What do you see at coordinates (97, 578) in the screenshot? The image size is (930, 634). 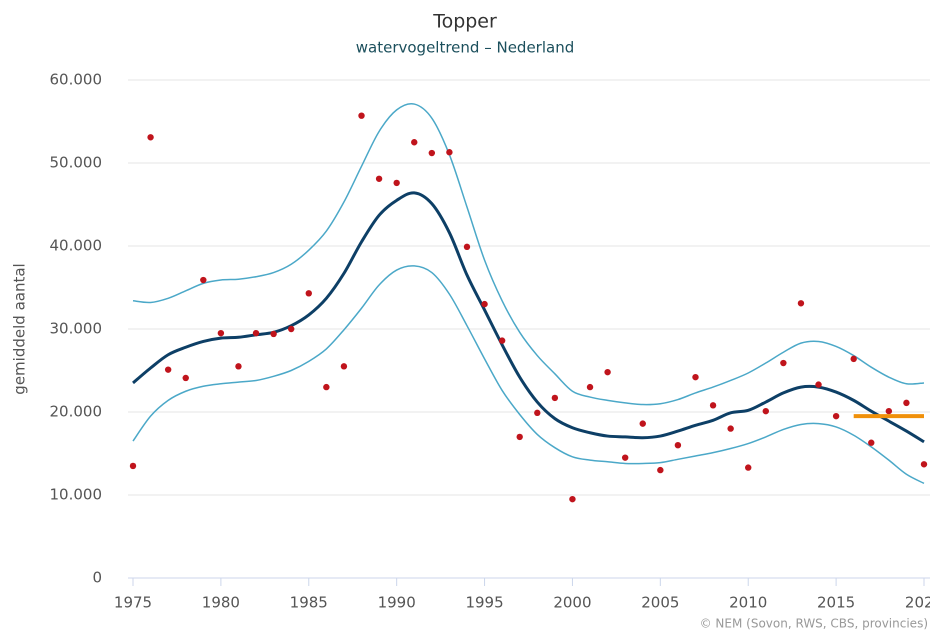 I see `y-tick-label: 0` at bounding box center [97, 578].